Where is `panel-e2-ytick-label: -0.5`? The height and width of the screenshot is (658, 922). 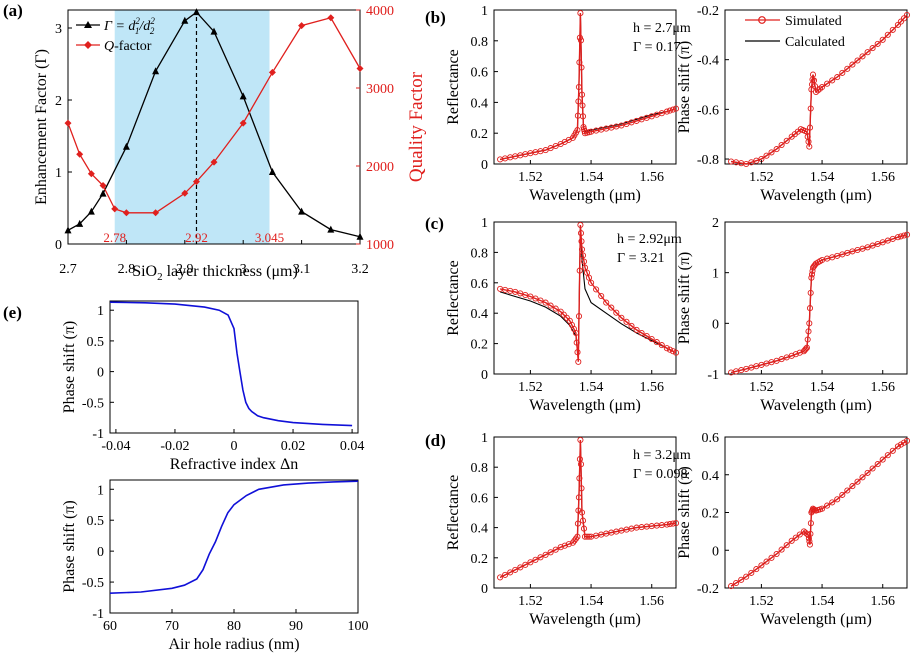 panel-e2-ytick-label: -0.5 is located at coordinates (93, 583).